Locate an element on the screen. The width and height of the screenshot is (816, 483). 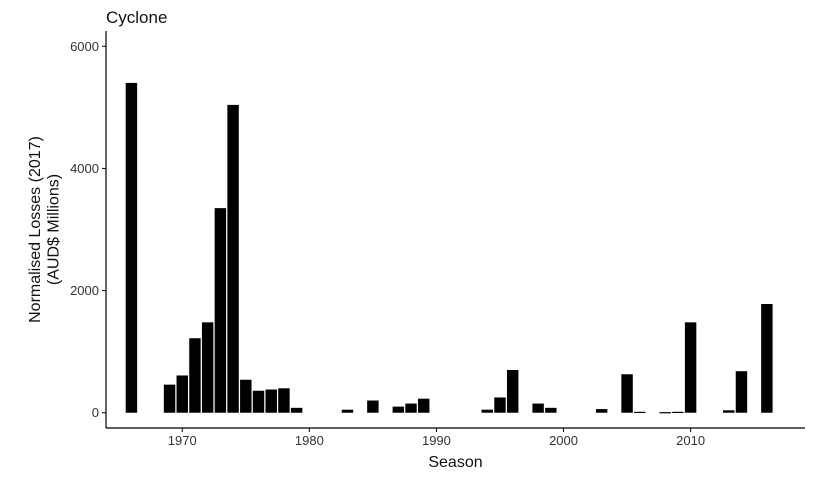
bar-1979 is located at coordinates (296, 410).